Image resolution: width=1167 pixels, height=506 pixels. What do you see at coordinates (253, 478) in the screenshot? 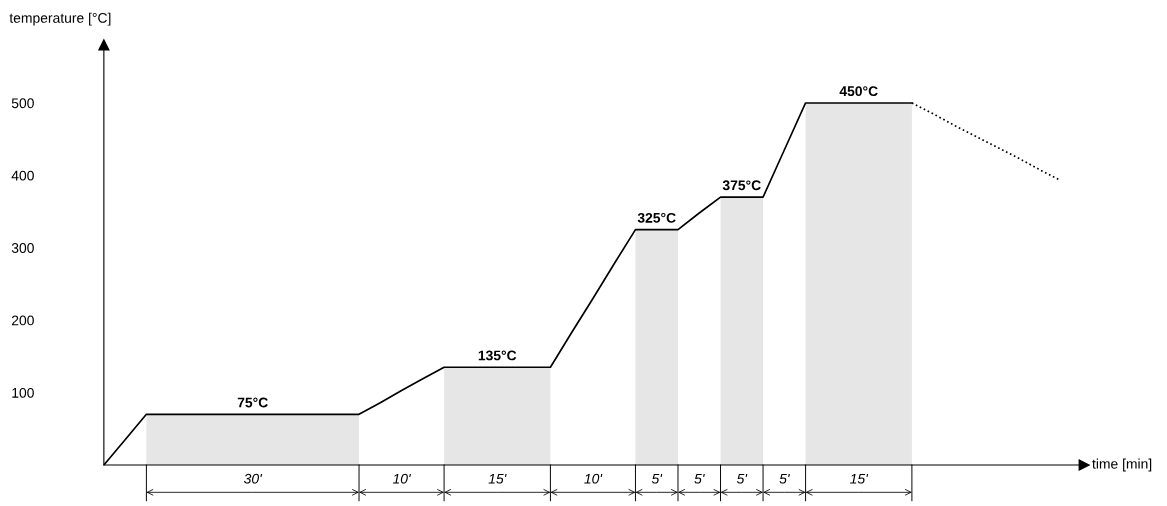
I see `text: 30'` at bounding box center [253, 478].